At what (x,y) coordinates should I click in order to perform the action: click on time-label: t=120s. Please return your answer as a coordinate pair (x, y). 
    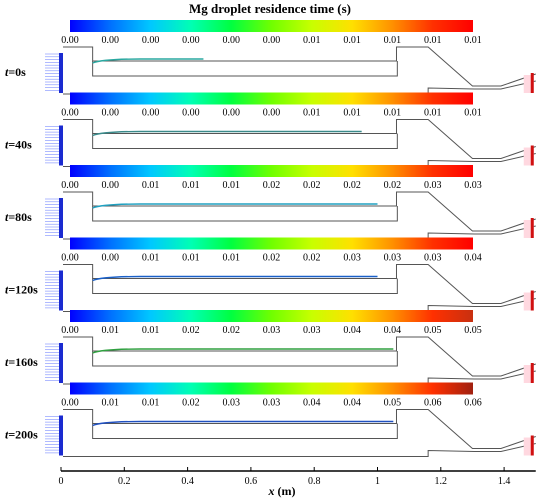
    Looking at the image, I should click on (21, 290).